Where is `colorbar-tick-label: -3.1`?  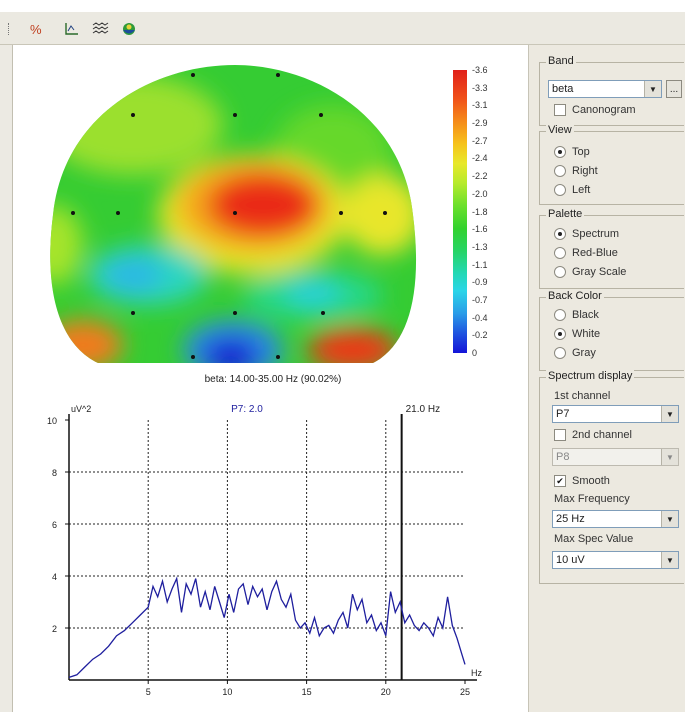
colorbar-tick-label: -3.1 is located at coordinates (480, 105).